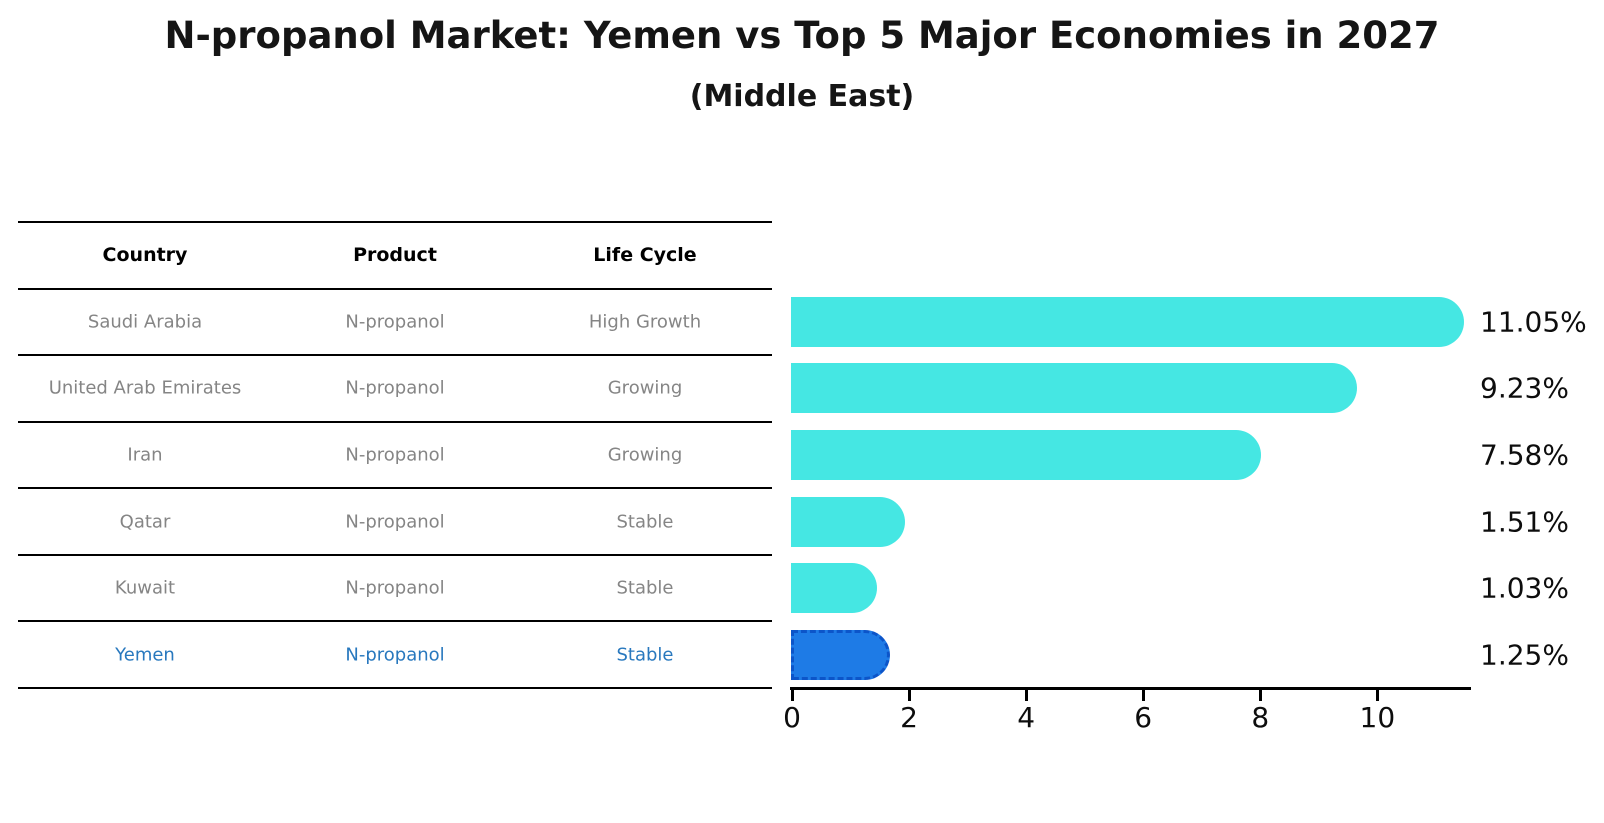 The image size is (1604, 823). Describe the element at coordinates (145, 255) in the screenshot. I see `column-header-country: Country` at that location.